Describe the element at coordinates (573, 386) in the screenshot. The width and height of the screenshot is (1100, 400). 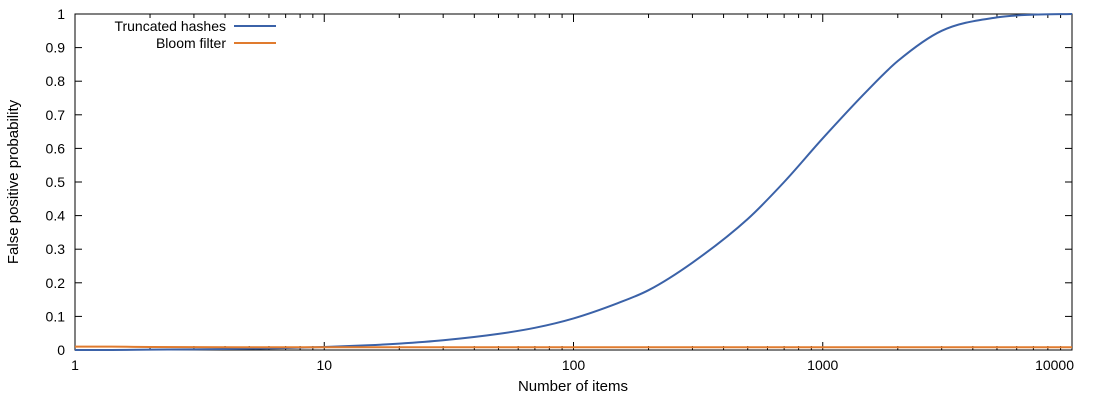
I see `x-axis-title: Number of items` at that location.